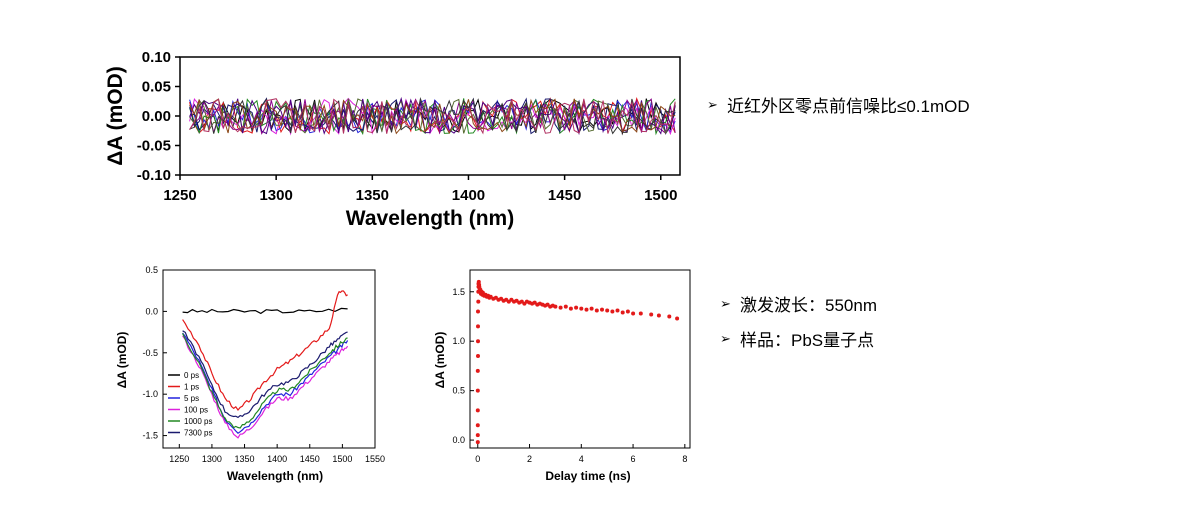 The image size is (1177, 516). What do you see at coordinates (191, 387) in the screenshot?
I see `legend-label: 1 ps` at bounding box center [191, 387].